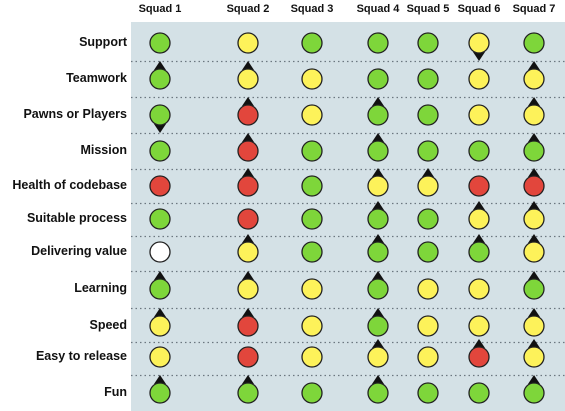  Describe the element at coordinates (76, 218) in the screenshot. I see `row-label: Suitable process` at that location.